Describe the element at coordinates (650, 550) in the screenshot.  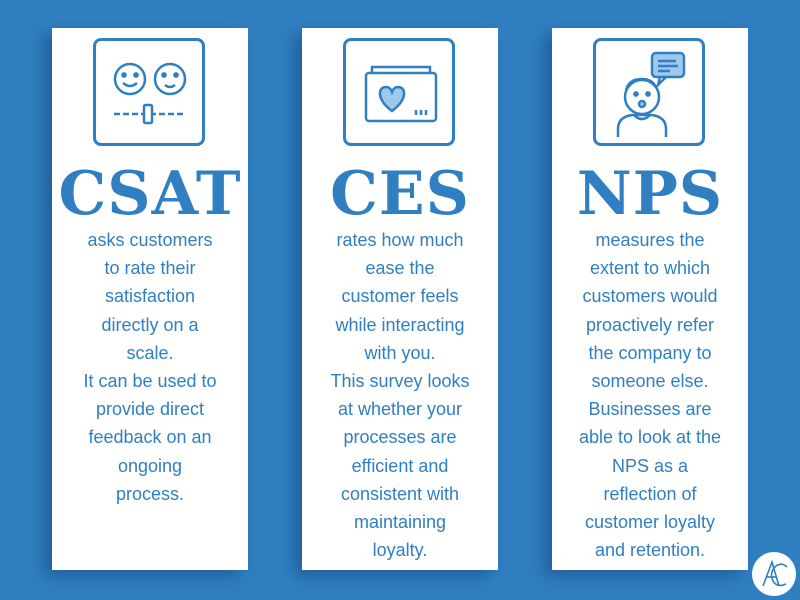
I see `text-line: and retention.` at that location.